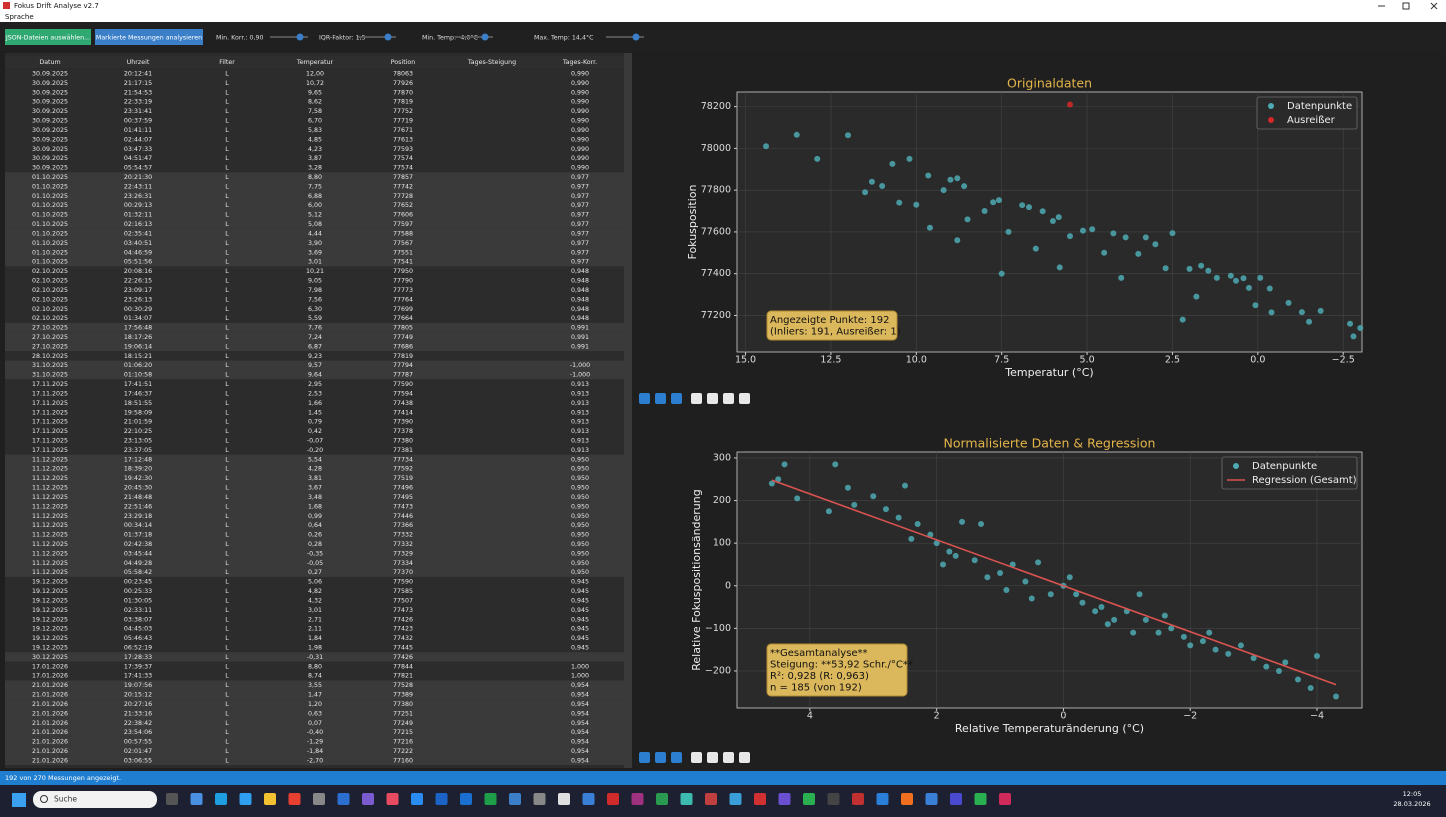  What do you see at coordinates (95, 799) in the screenshot?
I see `search-box` at bounding box center [95, 799].